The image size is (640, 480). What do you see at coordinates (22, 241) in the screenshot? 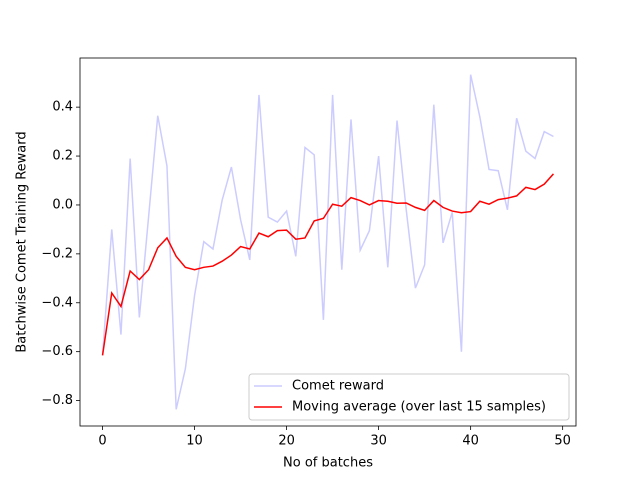
I see `y-axis-label: Batchwise Comet Training Reward` at bounding box center [22, 241].